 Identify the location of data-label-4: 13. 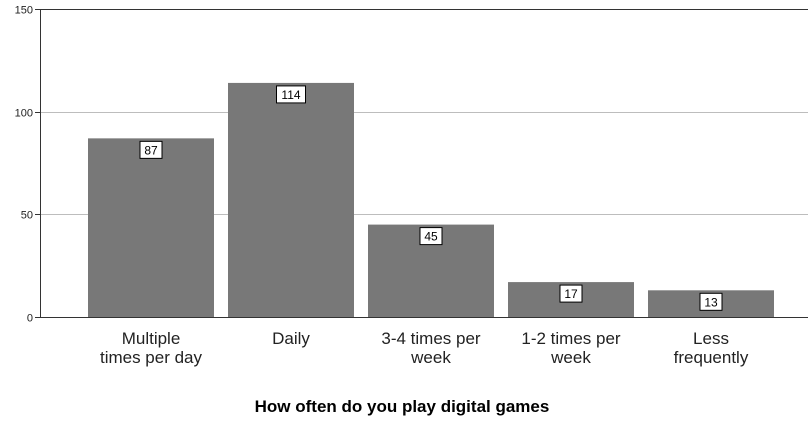
(711, 302).